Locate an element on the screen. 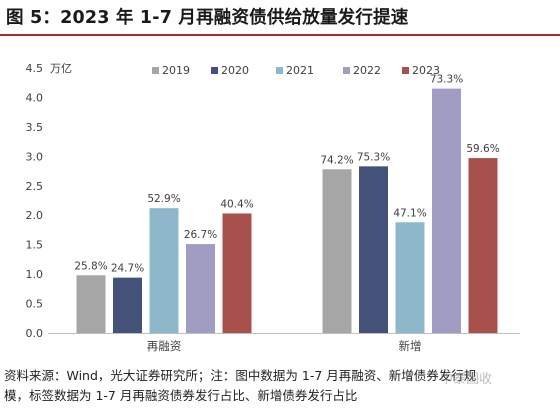 This screenshot has width=560, height=420. data-label: 59.6% is located at coordinates (482, 149).